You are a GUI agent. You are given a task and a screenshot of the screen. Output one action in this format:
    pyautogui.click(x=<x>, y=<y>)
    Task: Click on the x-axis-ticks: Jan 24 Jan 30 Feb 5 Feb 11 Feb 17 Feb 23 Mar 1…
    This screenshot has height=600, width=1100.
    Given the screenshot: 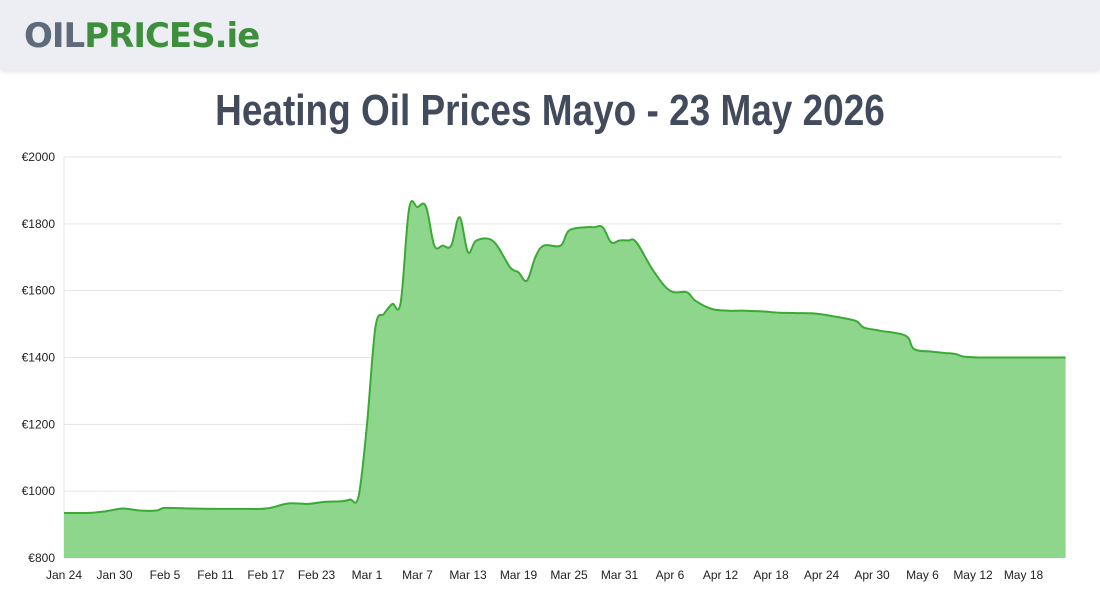 What is the action you would take?
    pyautogui.click(x=545, y=575)
    